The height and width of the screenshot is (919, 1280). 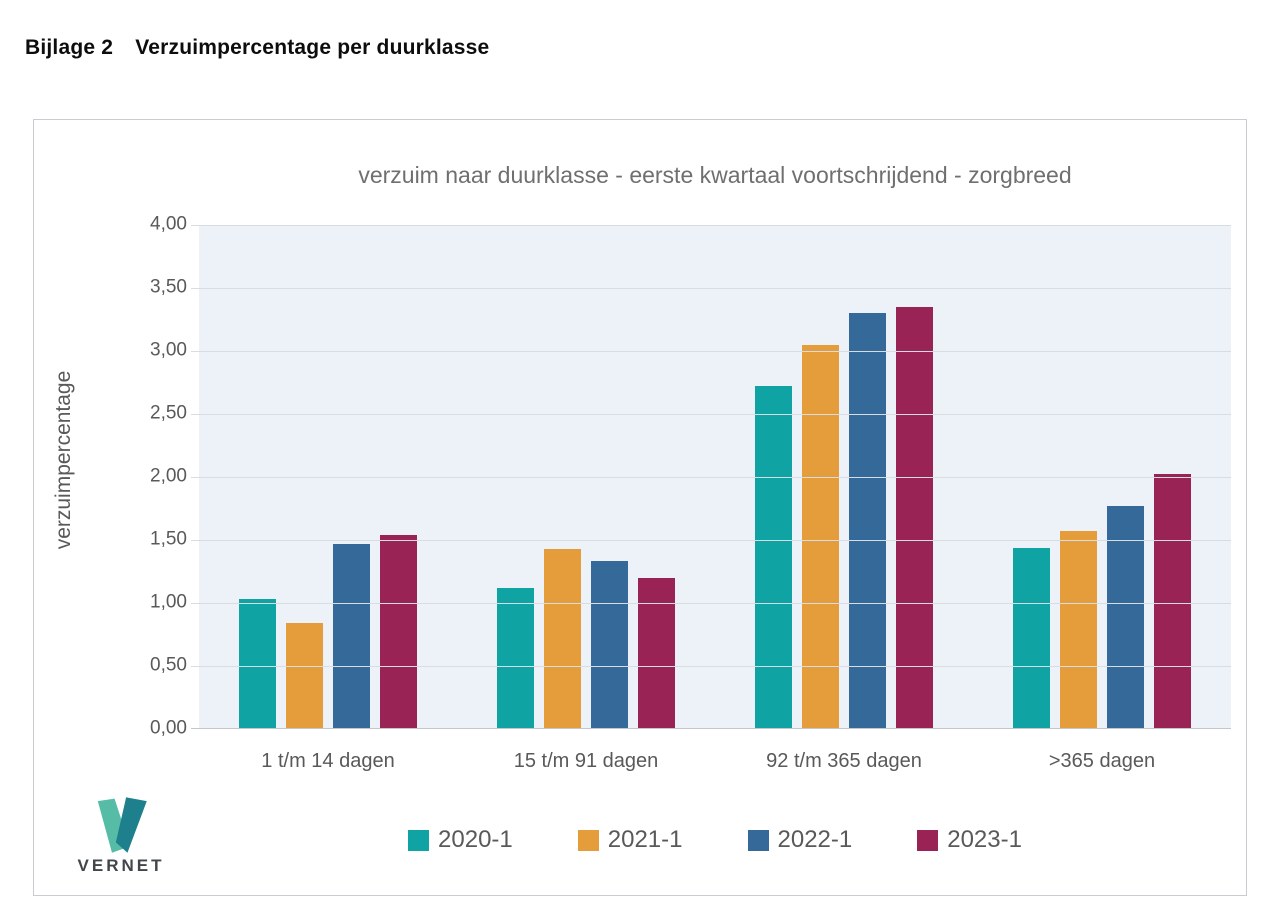 I want to click on y-axis-tick-label: 1,00, so click(x=168, y=602).